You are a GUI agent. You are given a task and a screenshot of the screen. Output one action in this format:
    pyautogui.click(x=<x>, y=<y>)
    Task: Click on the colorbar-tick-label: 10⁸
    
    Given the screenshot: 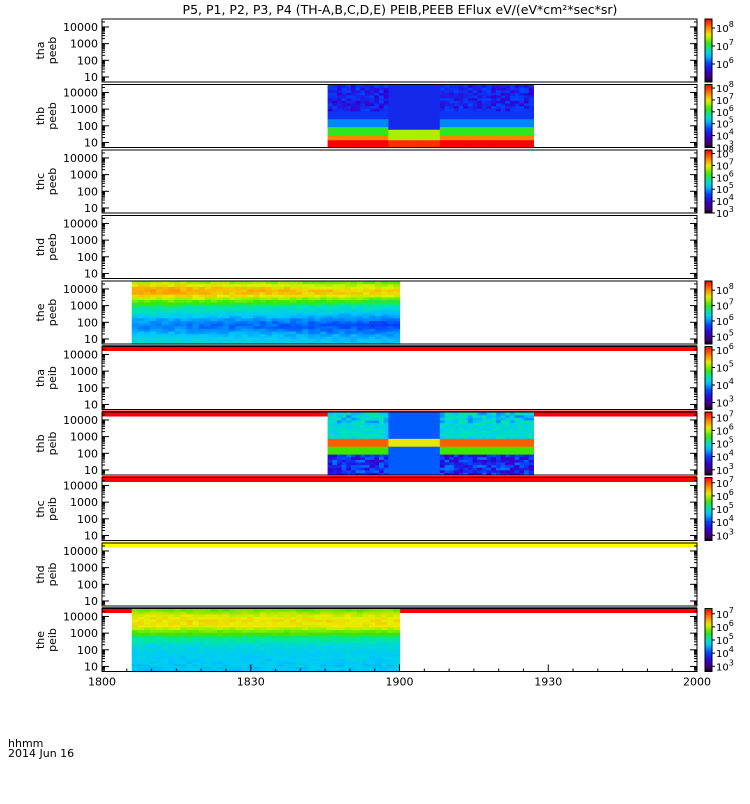 What is the action you would take?
    pyautogui.click(x=725, y=27)
    